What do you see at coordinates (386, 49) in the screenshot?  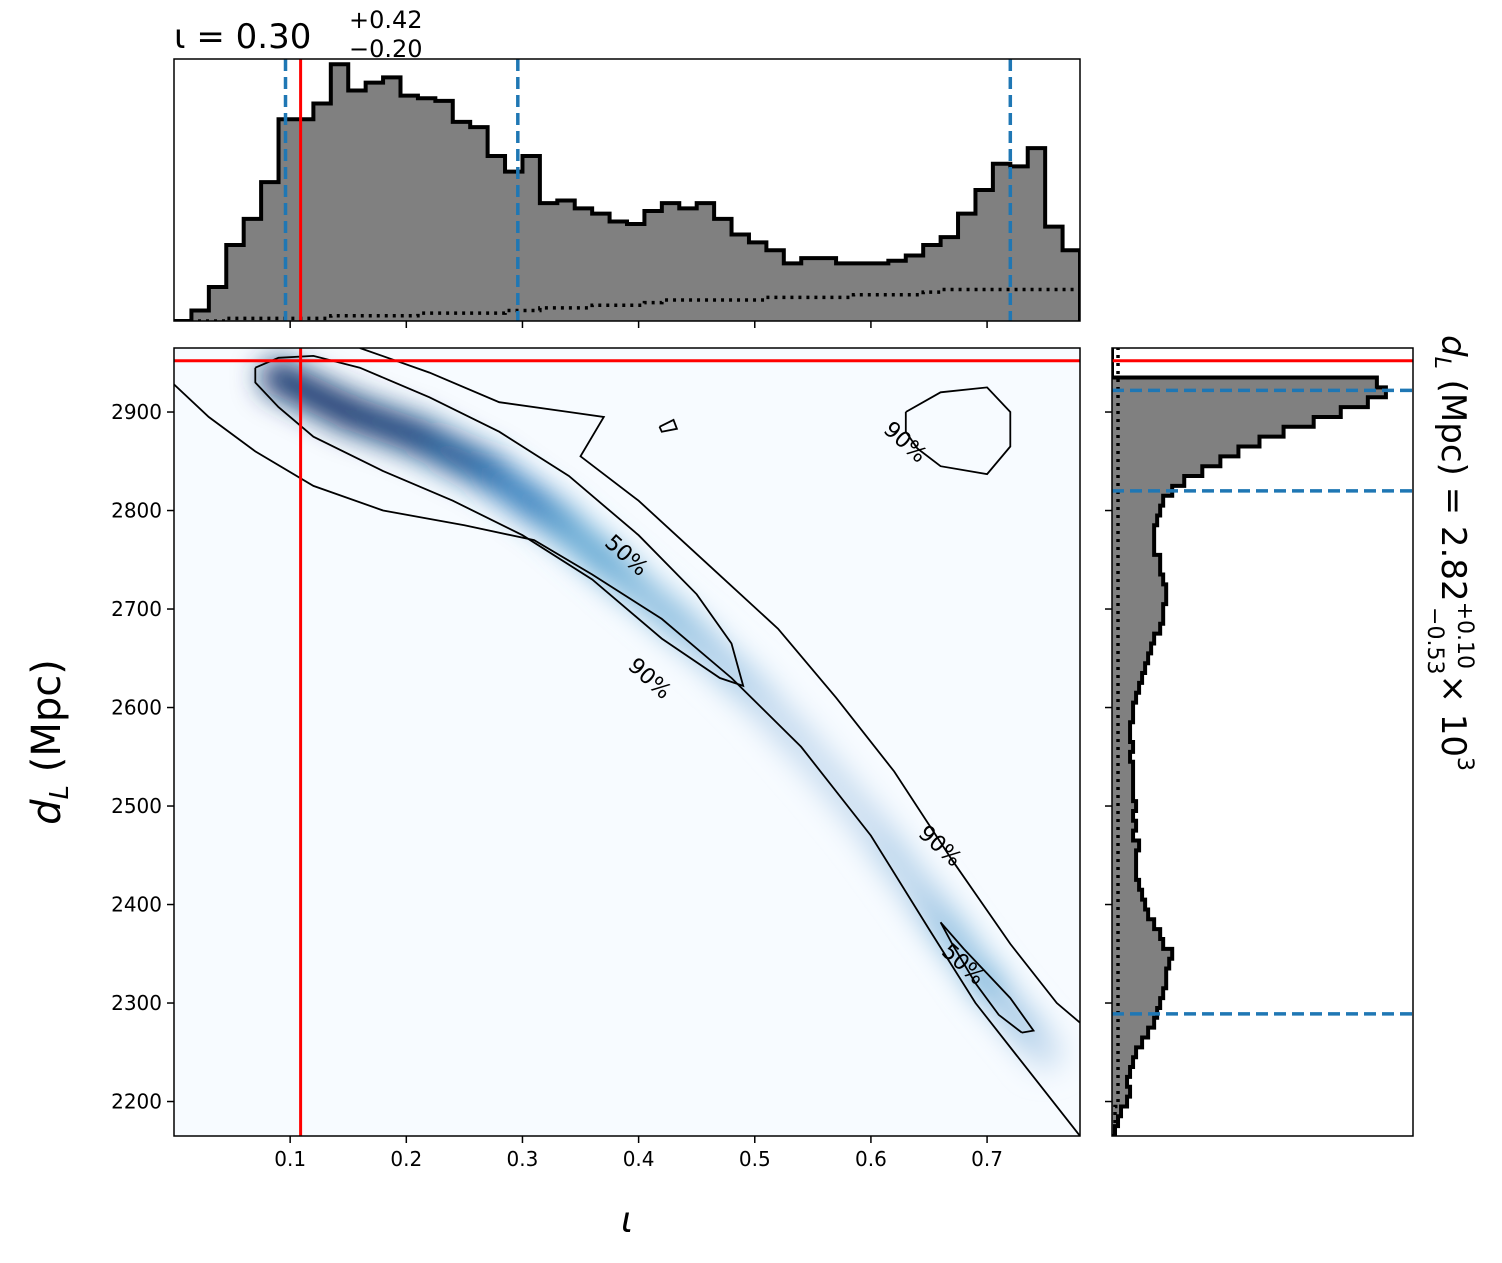 I see `top-title-lower-error: −0.20` at bounding box center [386, 49].